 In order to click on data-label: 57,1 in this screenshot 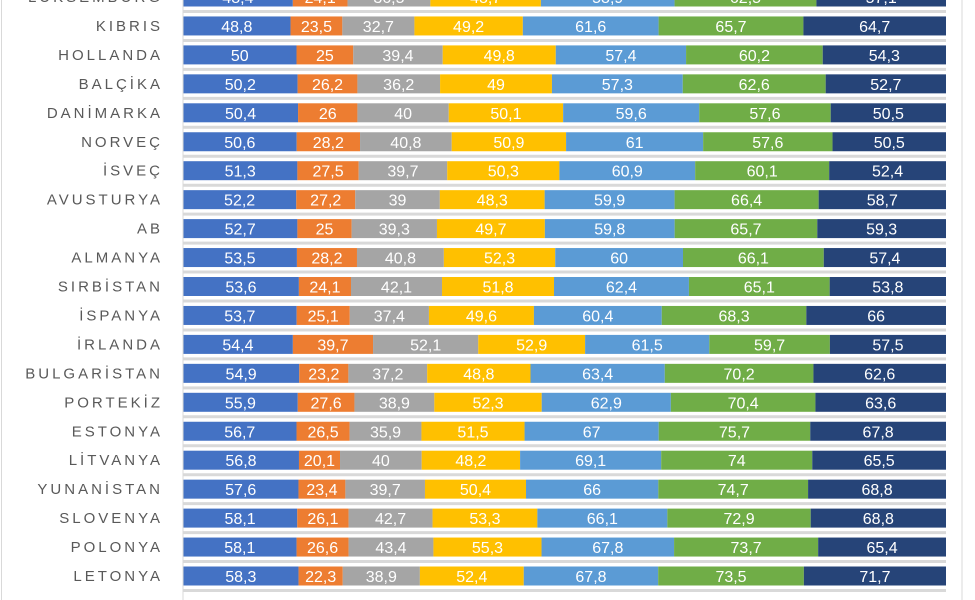, I will do `click(881, 3)`.